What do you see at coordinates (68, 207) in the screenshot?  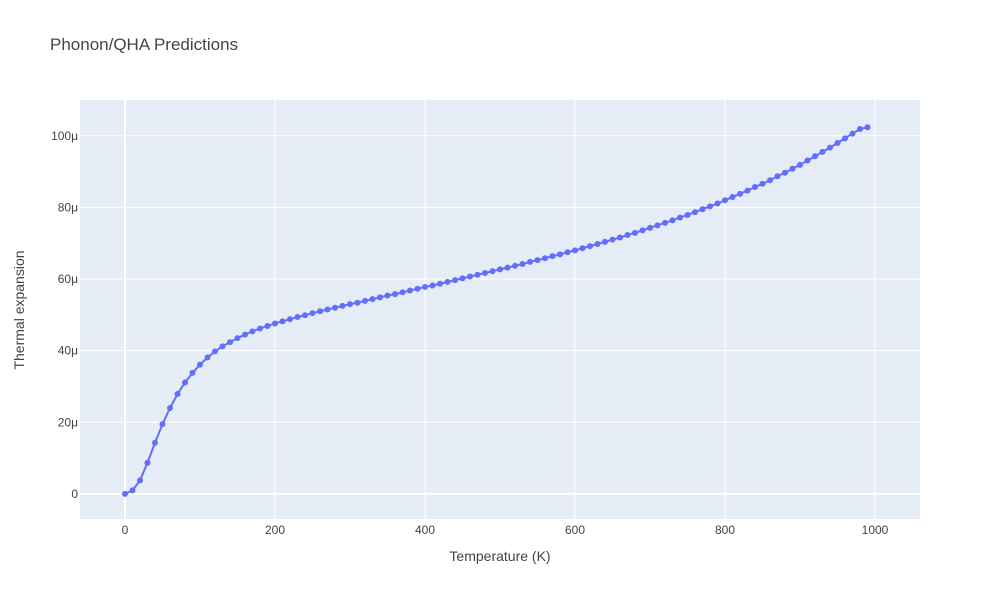 I see `y-tick-label: 80μ` at bounding box center [68, 207].